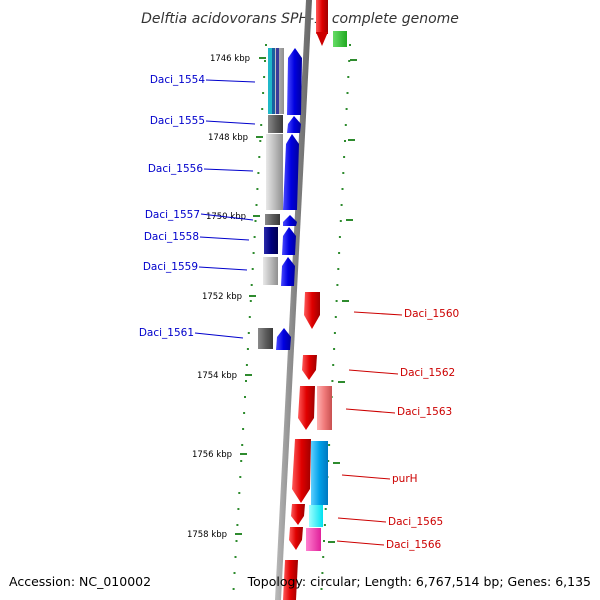 The image size is (600, 600). What do you see at coordinates (405, 479) in the screenshot?
I see `gene-label-right: purH` at bounding box center [405, 479].